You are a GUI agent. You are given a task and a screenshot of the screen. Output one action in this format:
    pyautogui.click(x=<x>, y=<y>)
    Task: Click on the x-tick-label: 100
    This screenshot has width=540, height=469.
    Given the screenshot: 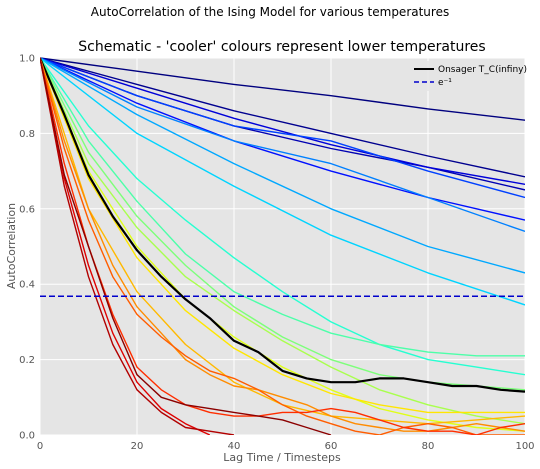 What is the action you would take?
    pyautogui.click(x=524, y=446)
    